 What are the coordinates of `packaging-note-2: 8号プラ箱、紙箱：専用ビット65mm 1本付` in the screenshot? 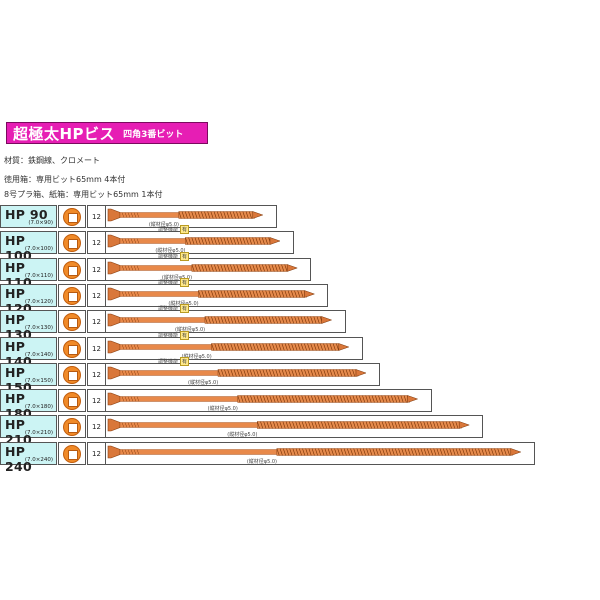 It's located at (83, 194).